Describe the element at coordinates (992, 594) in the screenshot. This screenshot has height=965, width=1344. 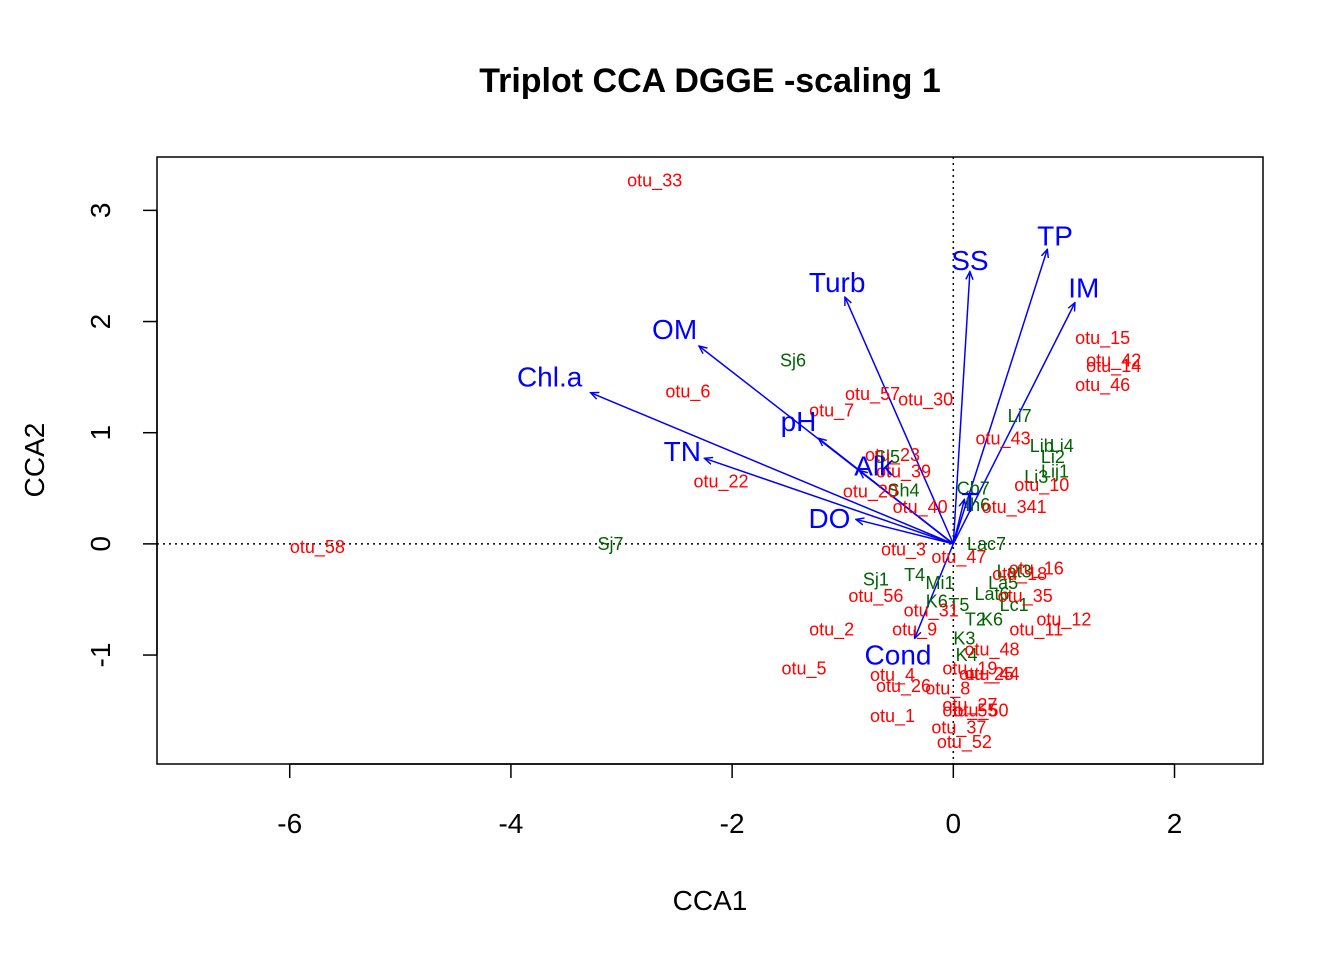
I see `site-label: Lat6` at that location.